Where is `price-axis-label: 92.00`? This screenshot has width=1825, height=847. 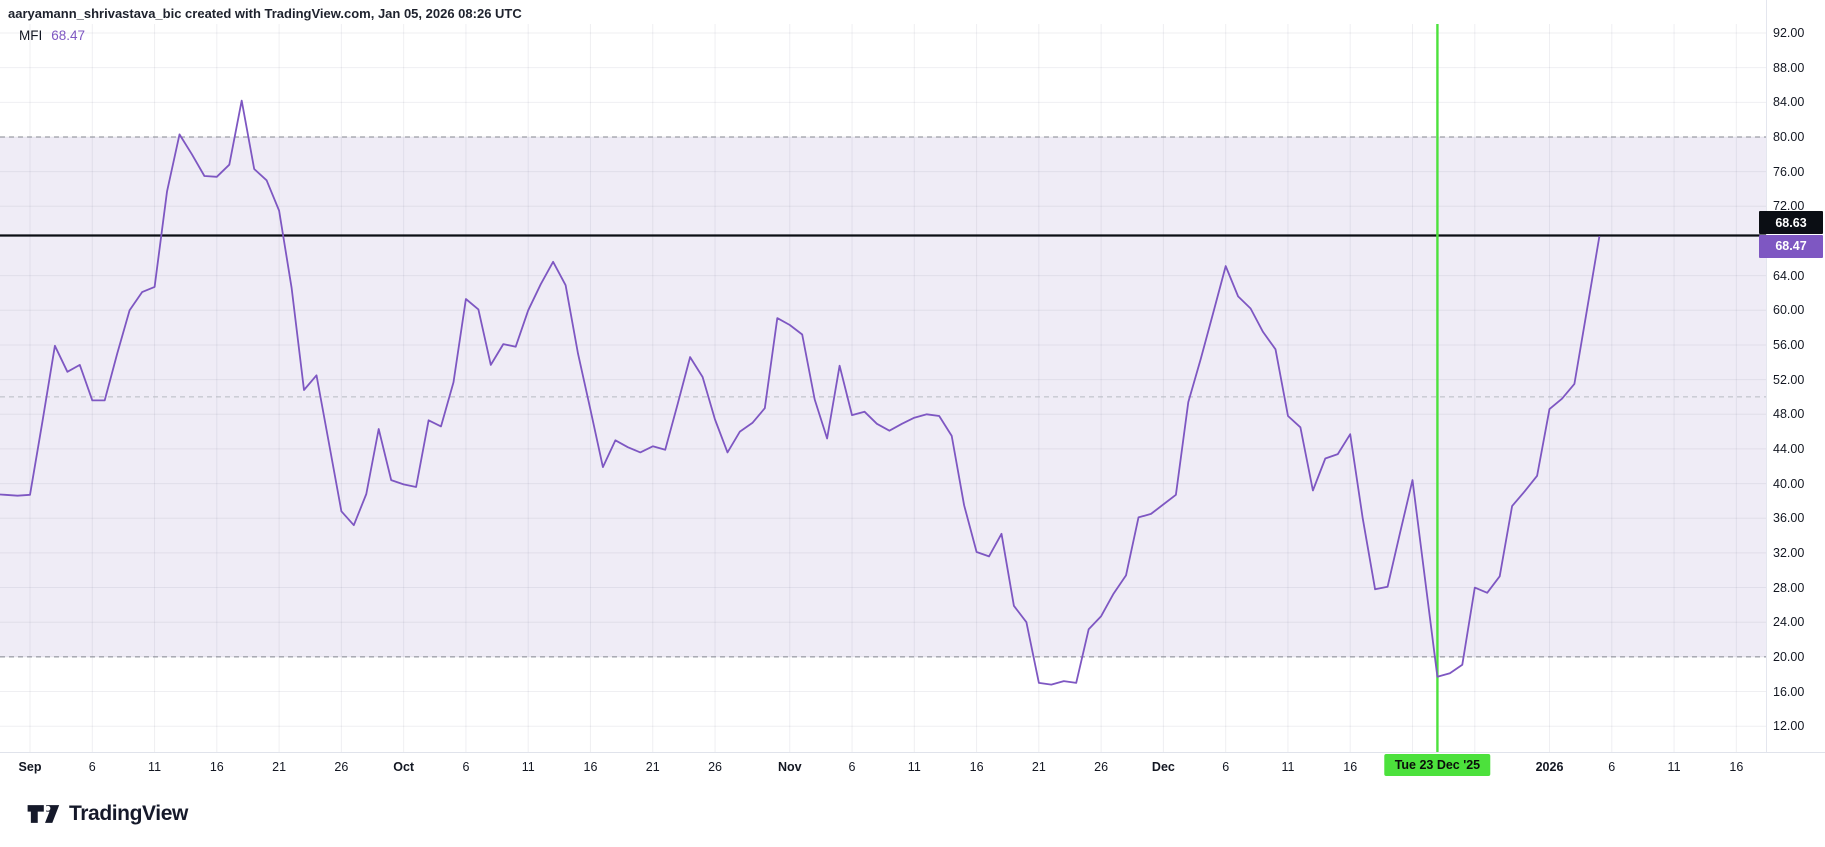 price-axis-label: 92.00 is located at coordinates (1789, 33).